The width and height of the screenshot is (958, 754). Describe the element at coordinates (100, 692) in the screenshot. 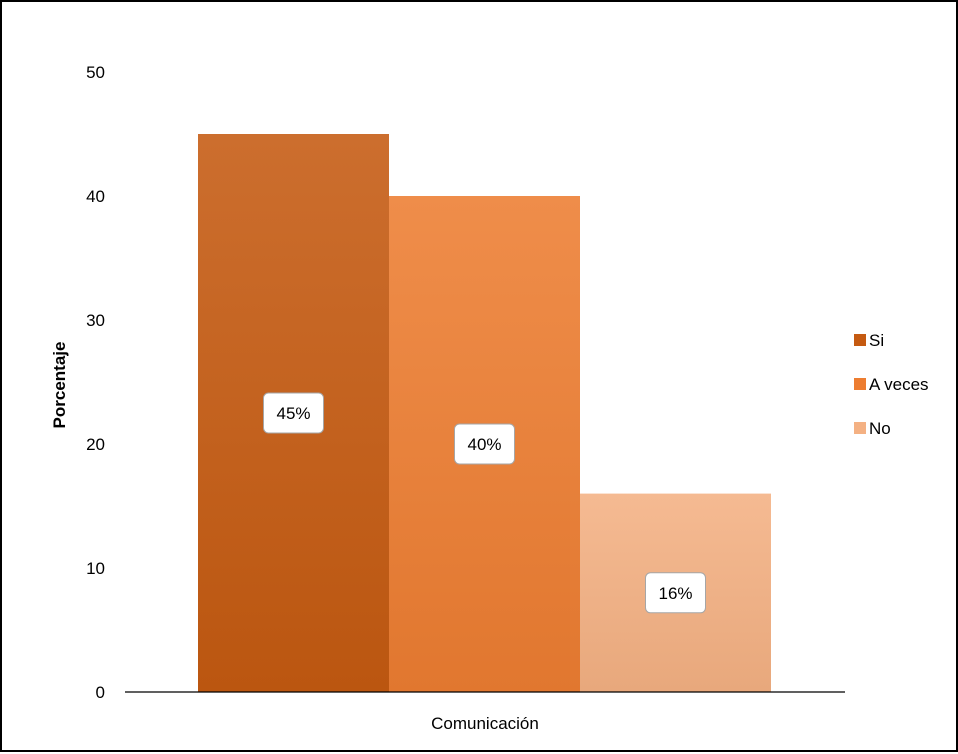

I see `y-tick-label-0: 0` at that location.